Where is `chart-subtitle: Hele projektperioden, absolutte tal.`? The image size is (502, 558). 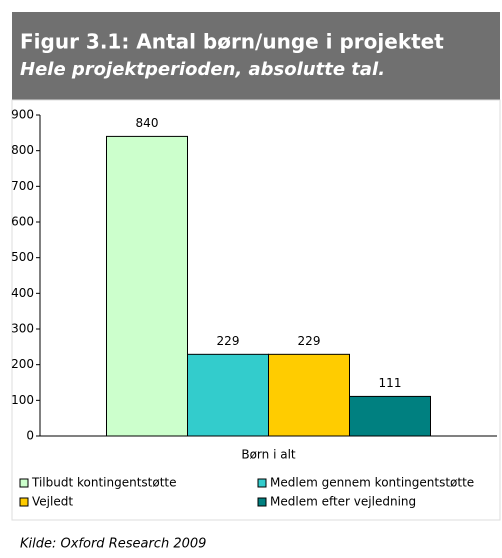 chart-subtitle: Hele projektperioden, absolutte tal. is located at coordinates (202, 69).